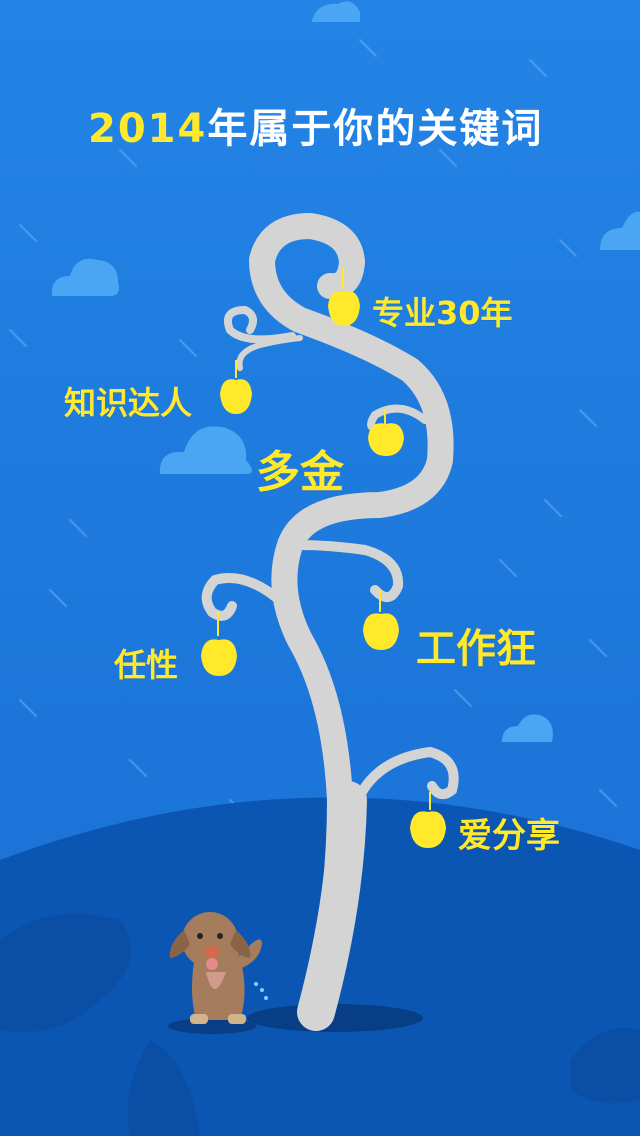 This screenshot has height=1136, width=640. Describe the element at coordinates (218, 973) in the screenshot. I see `dog-illustration` at that location.